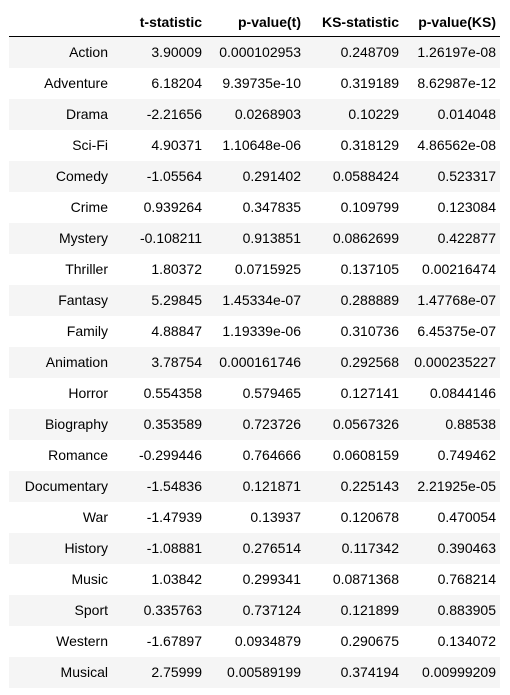 The height and width of the screenshot is (695, 510). I want to click on cell-ks-statistic: 0.0567326, so click(365, 424).